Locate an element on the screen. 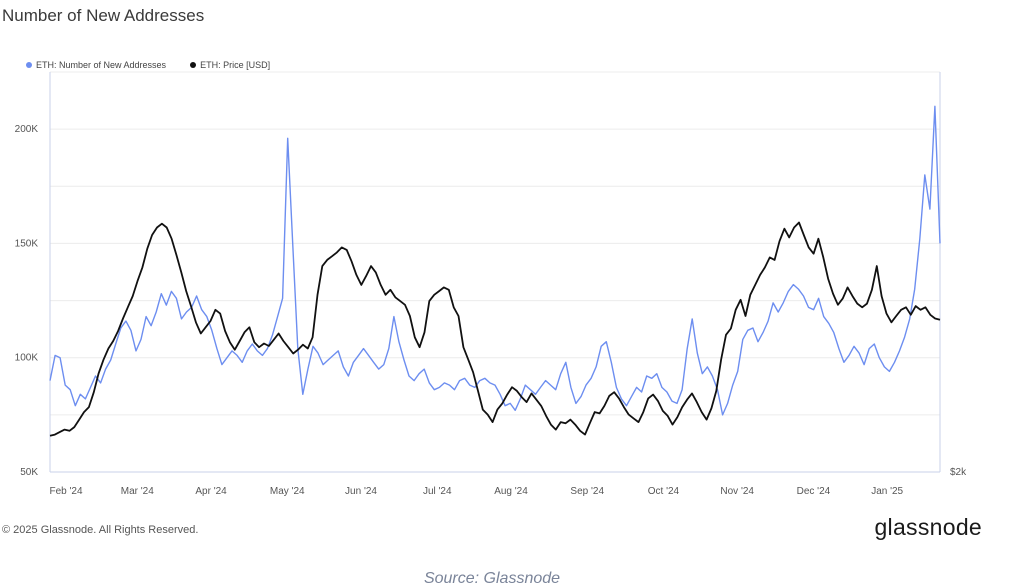  y-tick-label: 150K is located at coordinates (27, 243).